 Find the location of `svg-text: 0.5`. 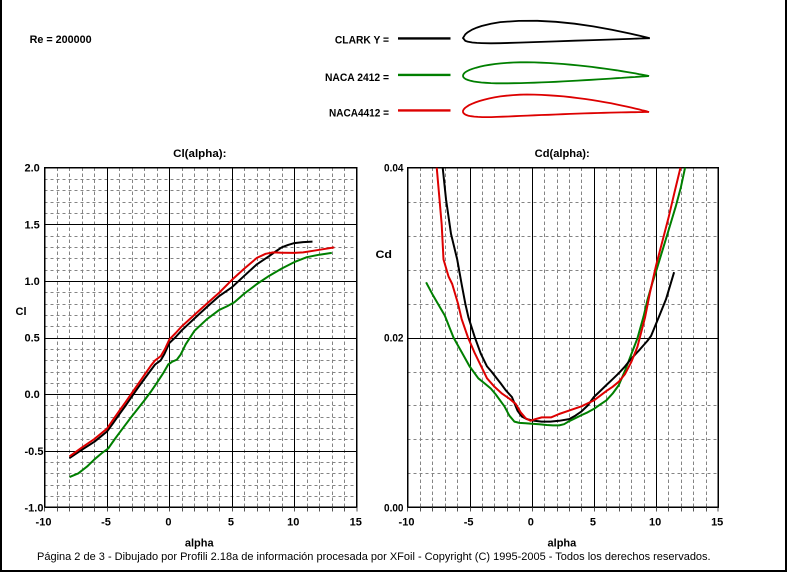

svg-text: 0.5 is located at coordinates (32, 339).